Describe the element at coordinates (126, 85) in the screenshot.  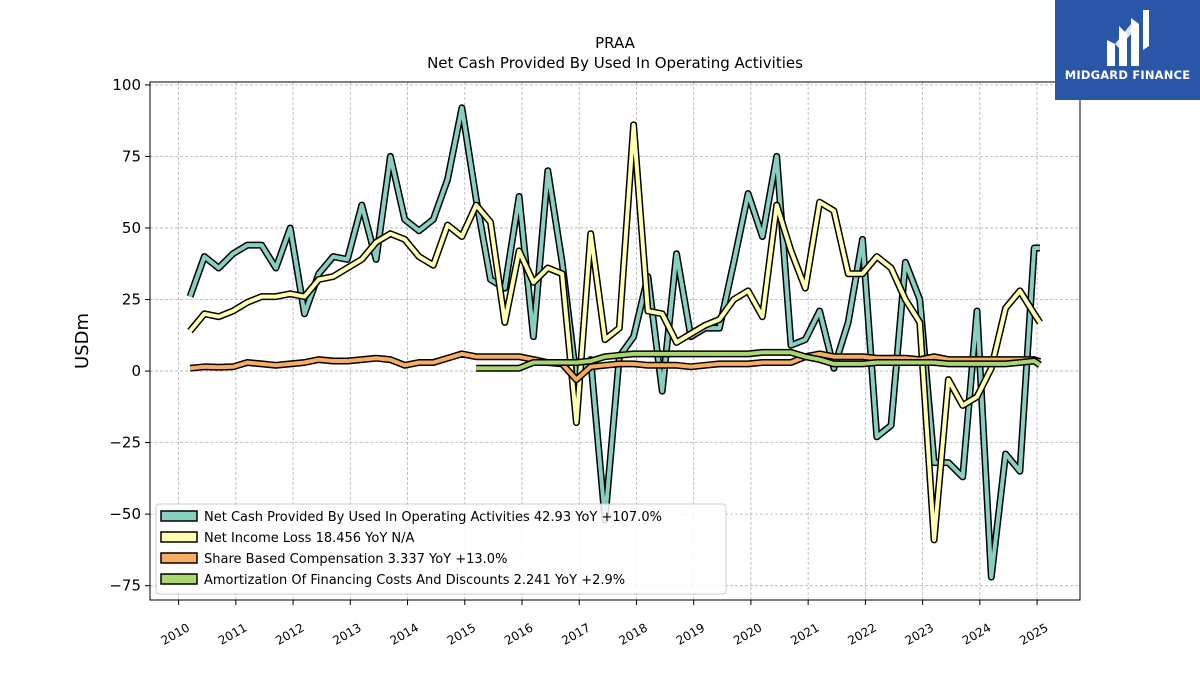
I see `y-tick-label: 100` at that location.